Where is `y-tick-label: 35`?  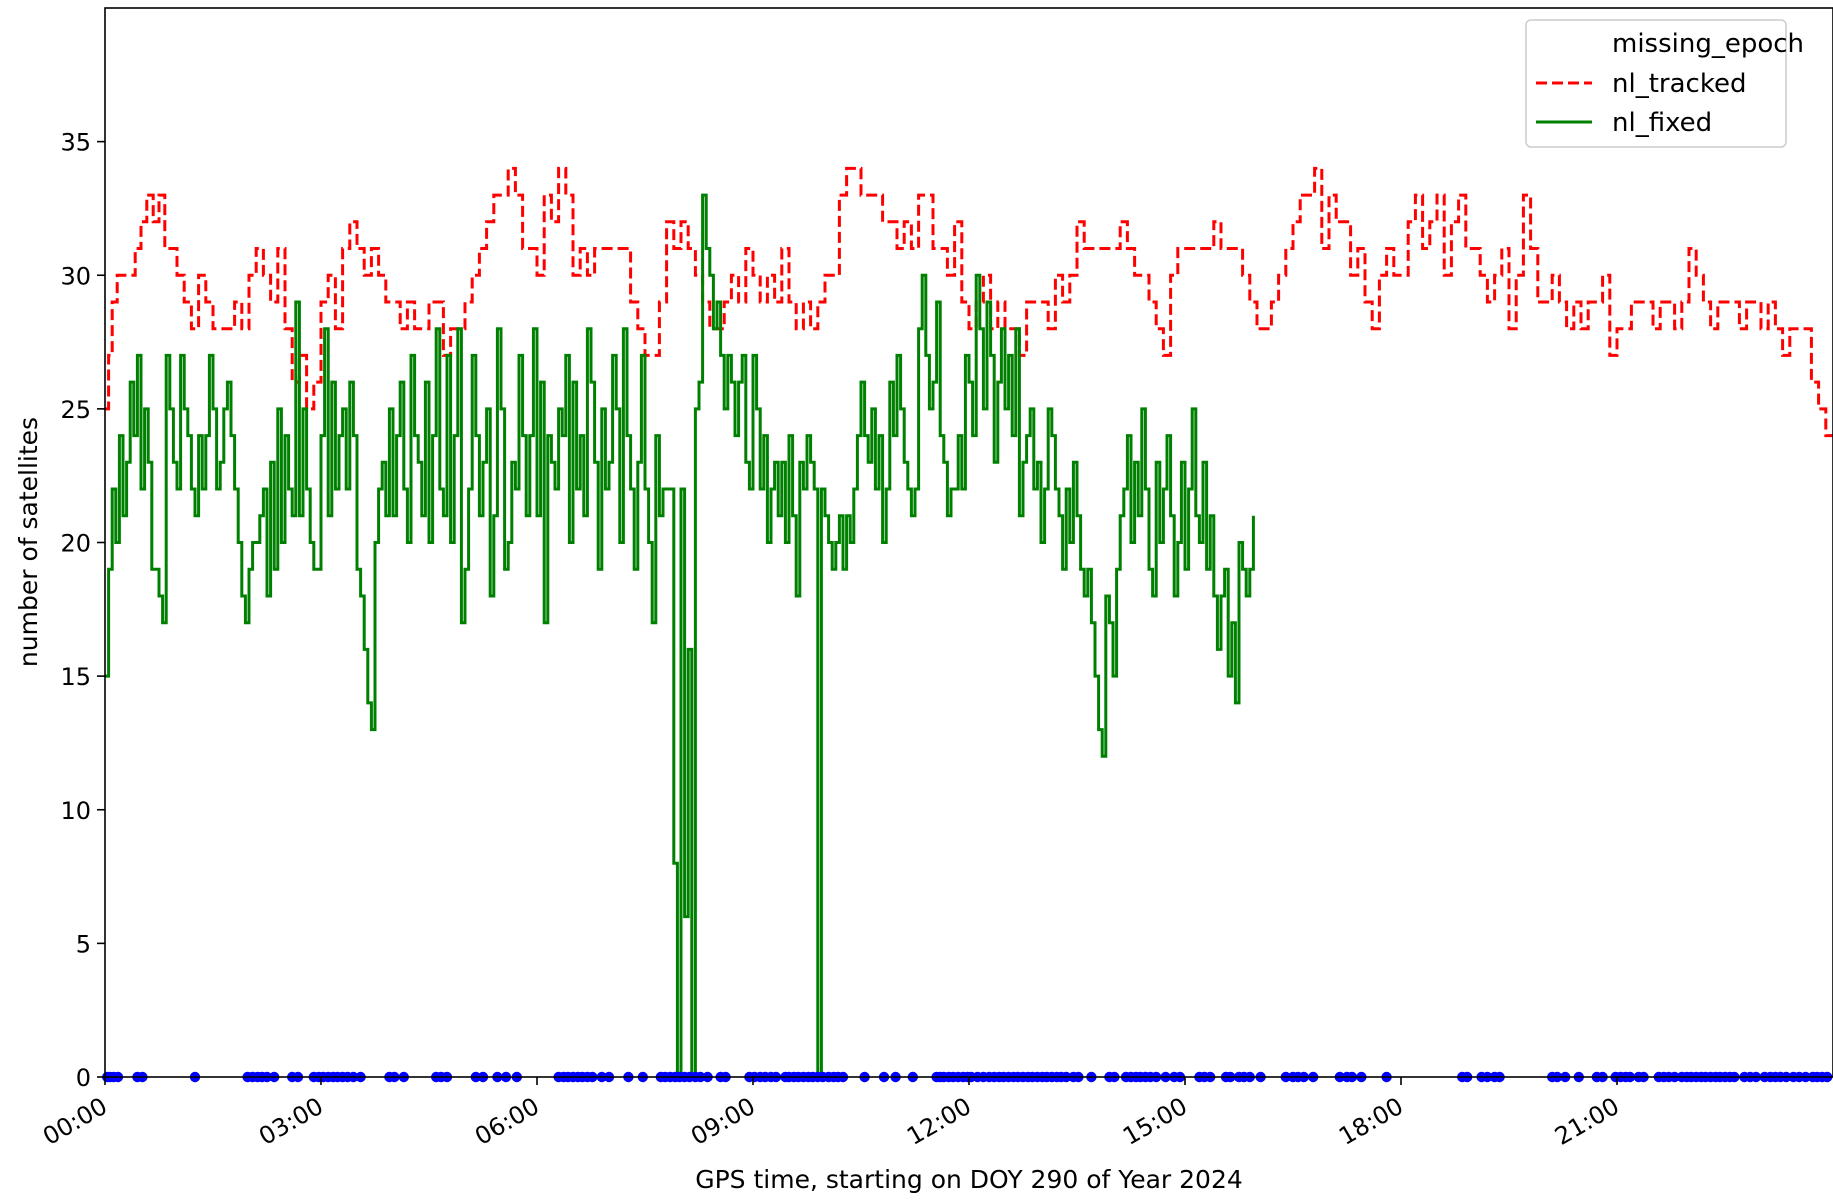 y-tick-label: 35 is located at coordinates (75, 143).